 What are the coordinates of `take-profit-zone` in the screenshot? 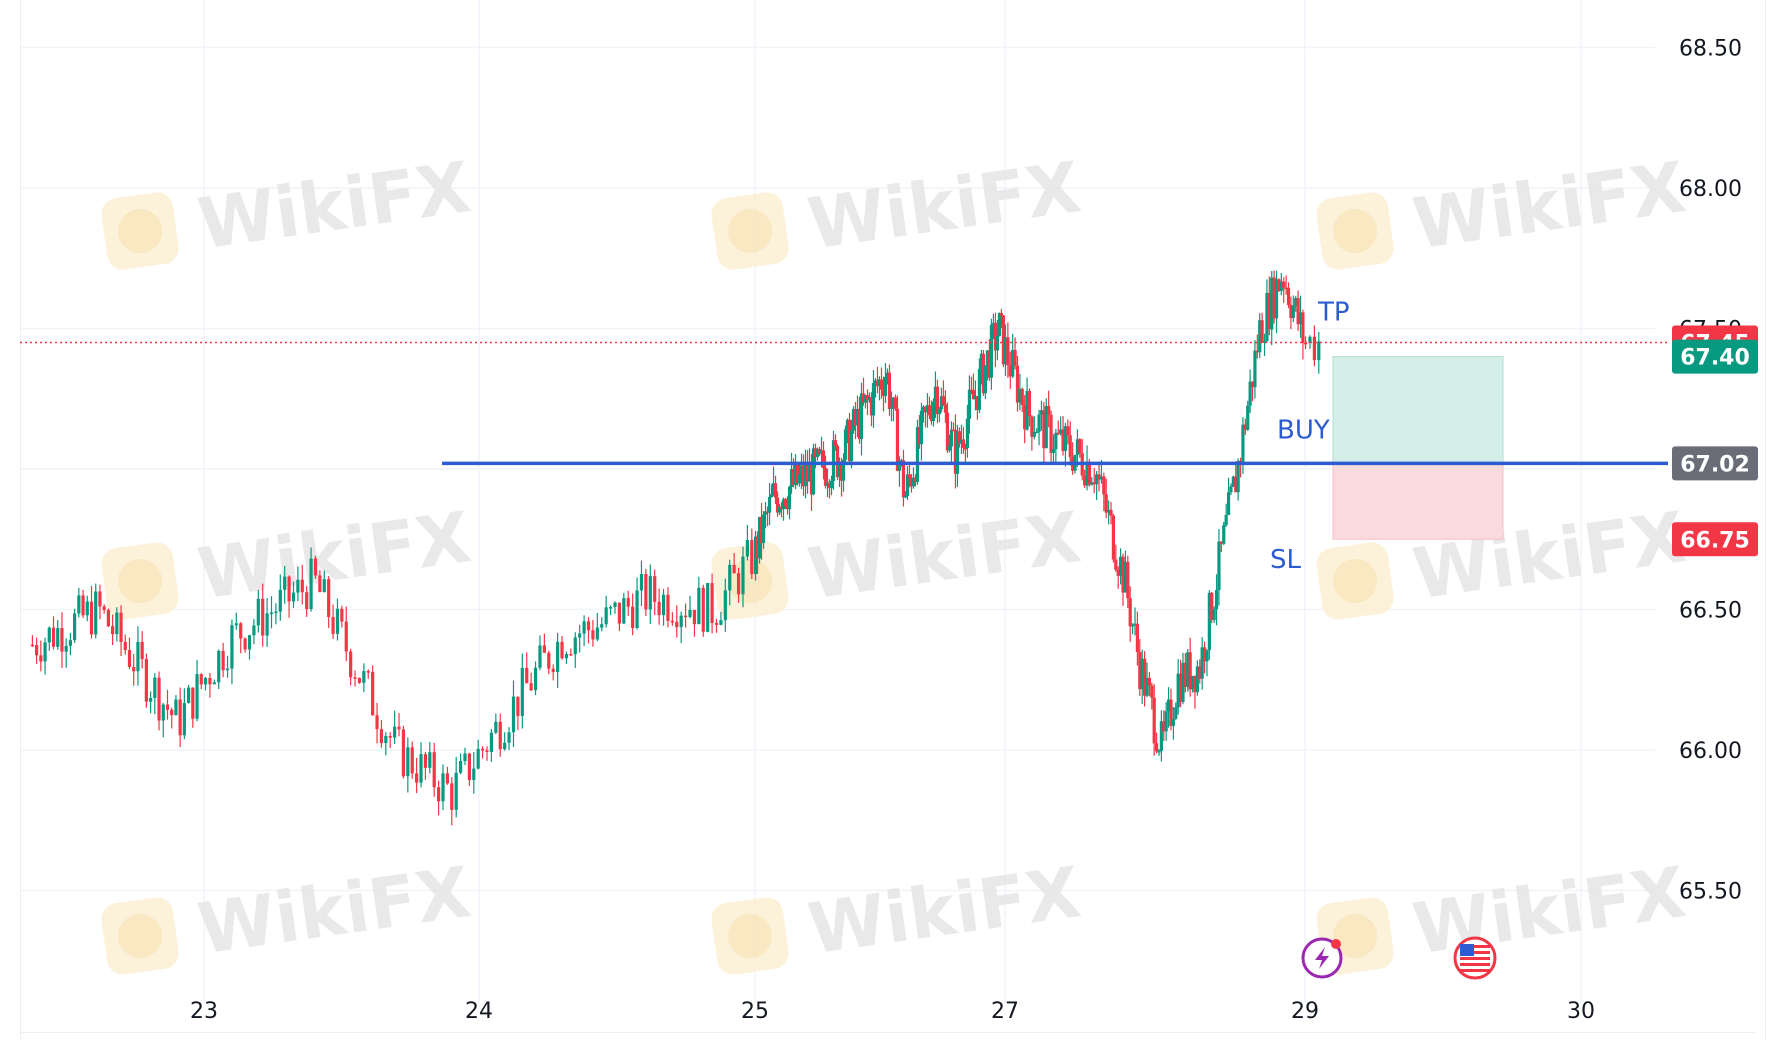 It's located at (1418, 410).